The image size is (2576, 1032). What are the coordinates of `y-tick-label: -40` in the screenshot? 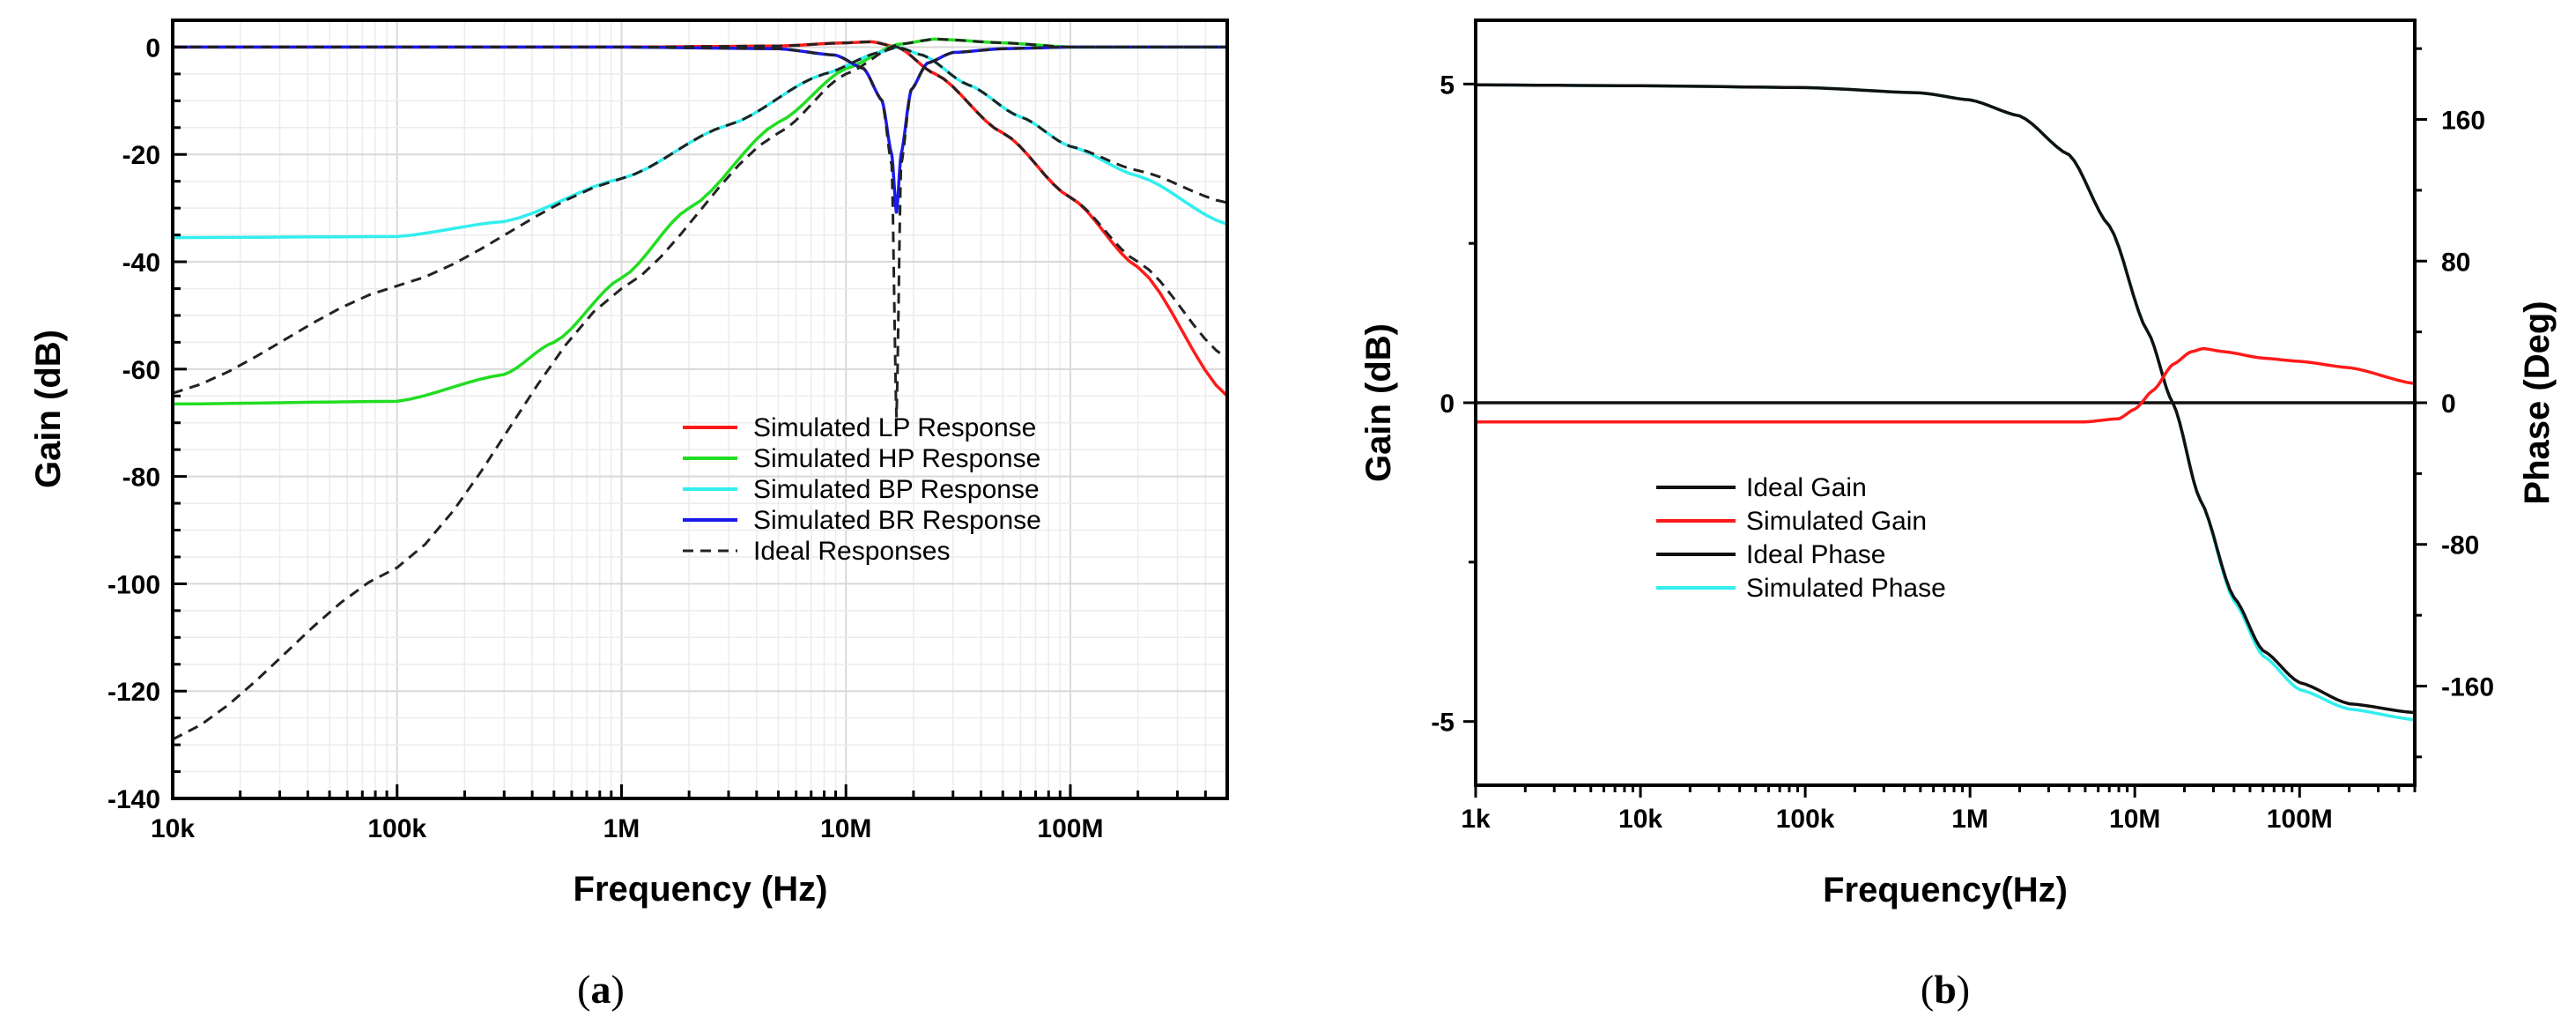 It's located at (141, 263).